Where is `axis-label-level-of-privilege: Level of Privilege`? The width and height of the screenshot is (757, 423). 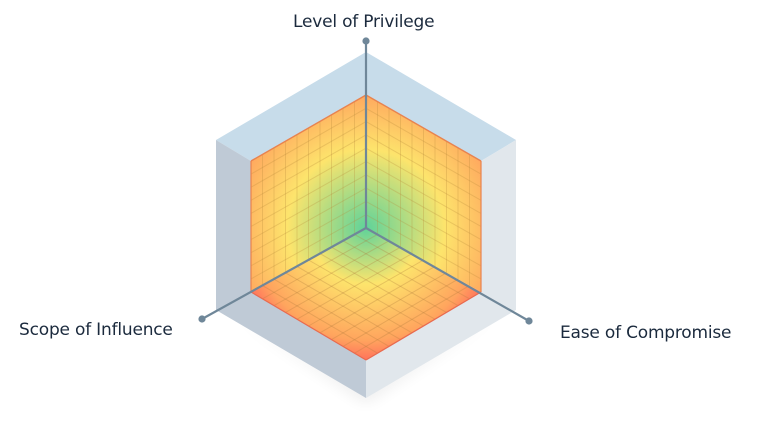 axis-label-level-of-privilege: Level of Privilege is located at coordinates (364, 22).